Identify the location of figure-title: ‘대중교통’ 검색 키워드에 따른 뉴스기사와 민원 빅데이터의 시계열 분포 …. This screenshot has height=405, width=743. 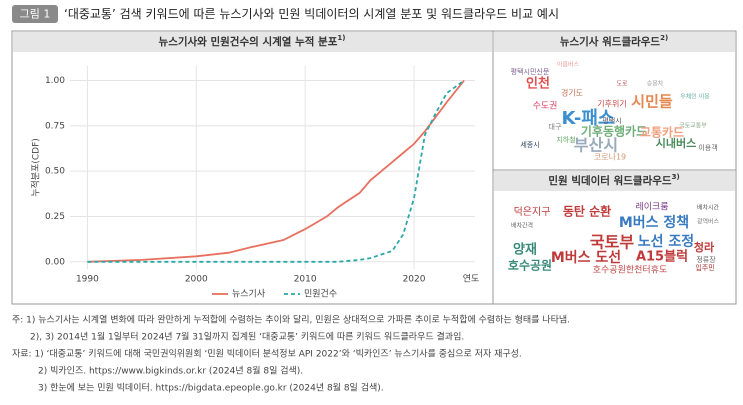
(311, 14).